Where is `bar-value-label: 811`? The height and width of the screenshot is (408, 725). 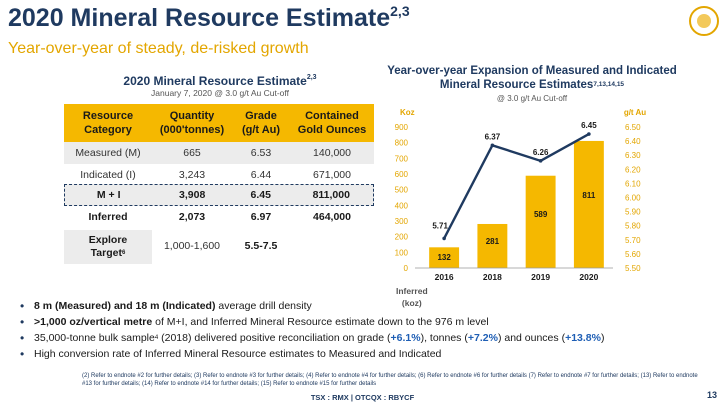
bar-value-label: 811 is located at coordinates (588, 195).